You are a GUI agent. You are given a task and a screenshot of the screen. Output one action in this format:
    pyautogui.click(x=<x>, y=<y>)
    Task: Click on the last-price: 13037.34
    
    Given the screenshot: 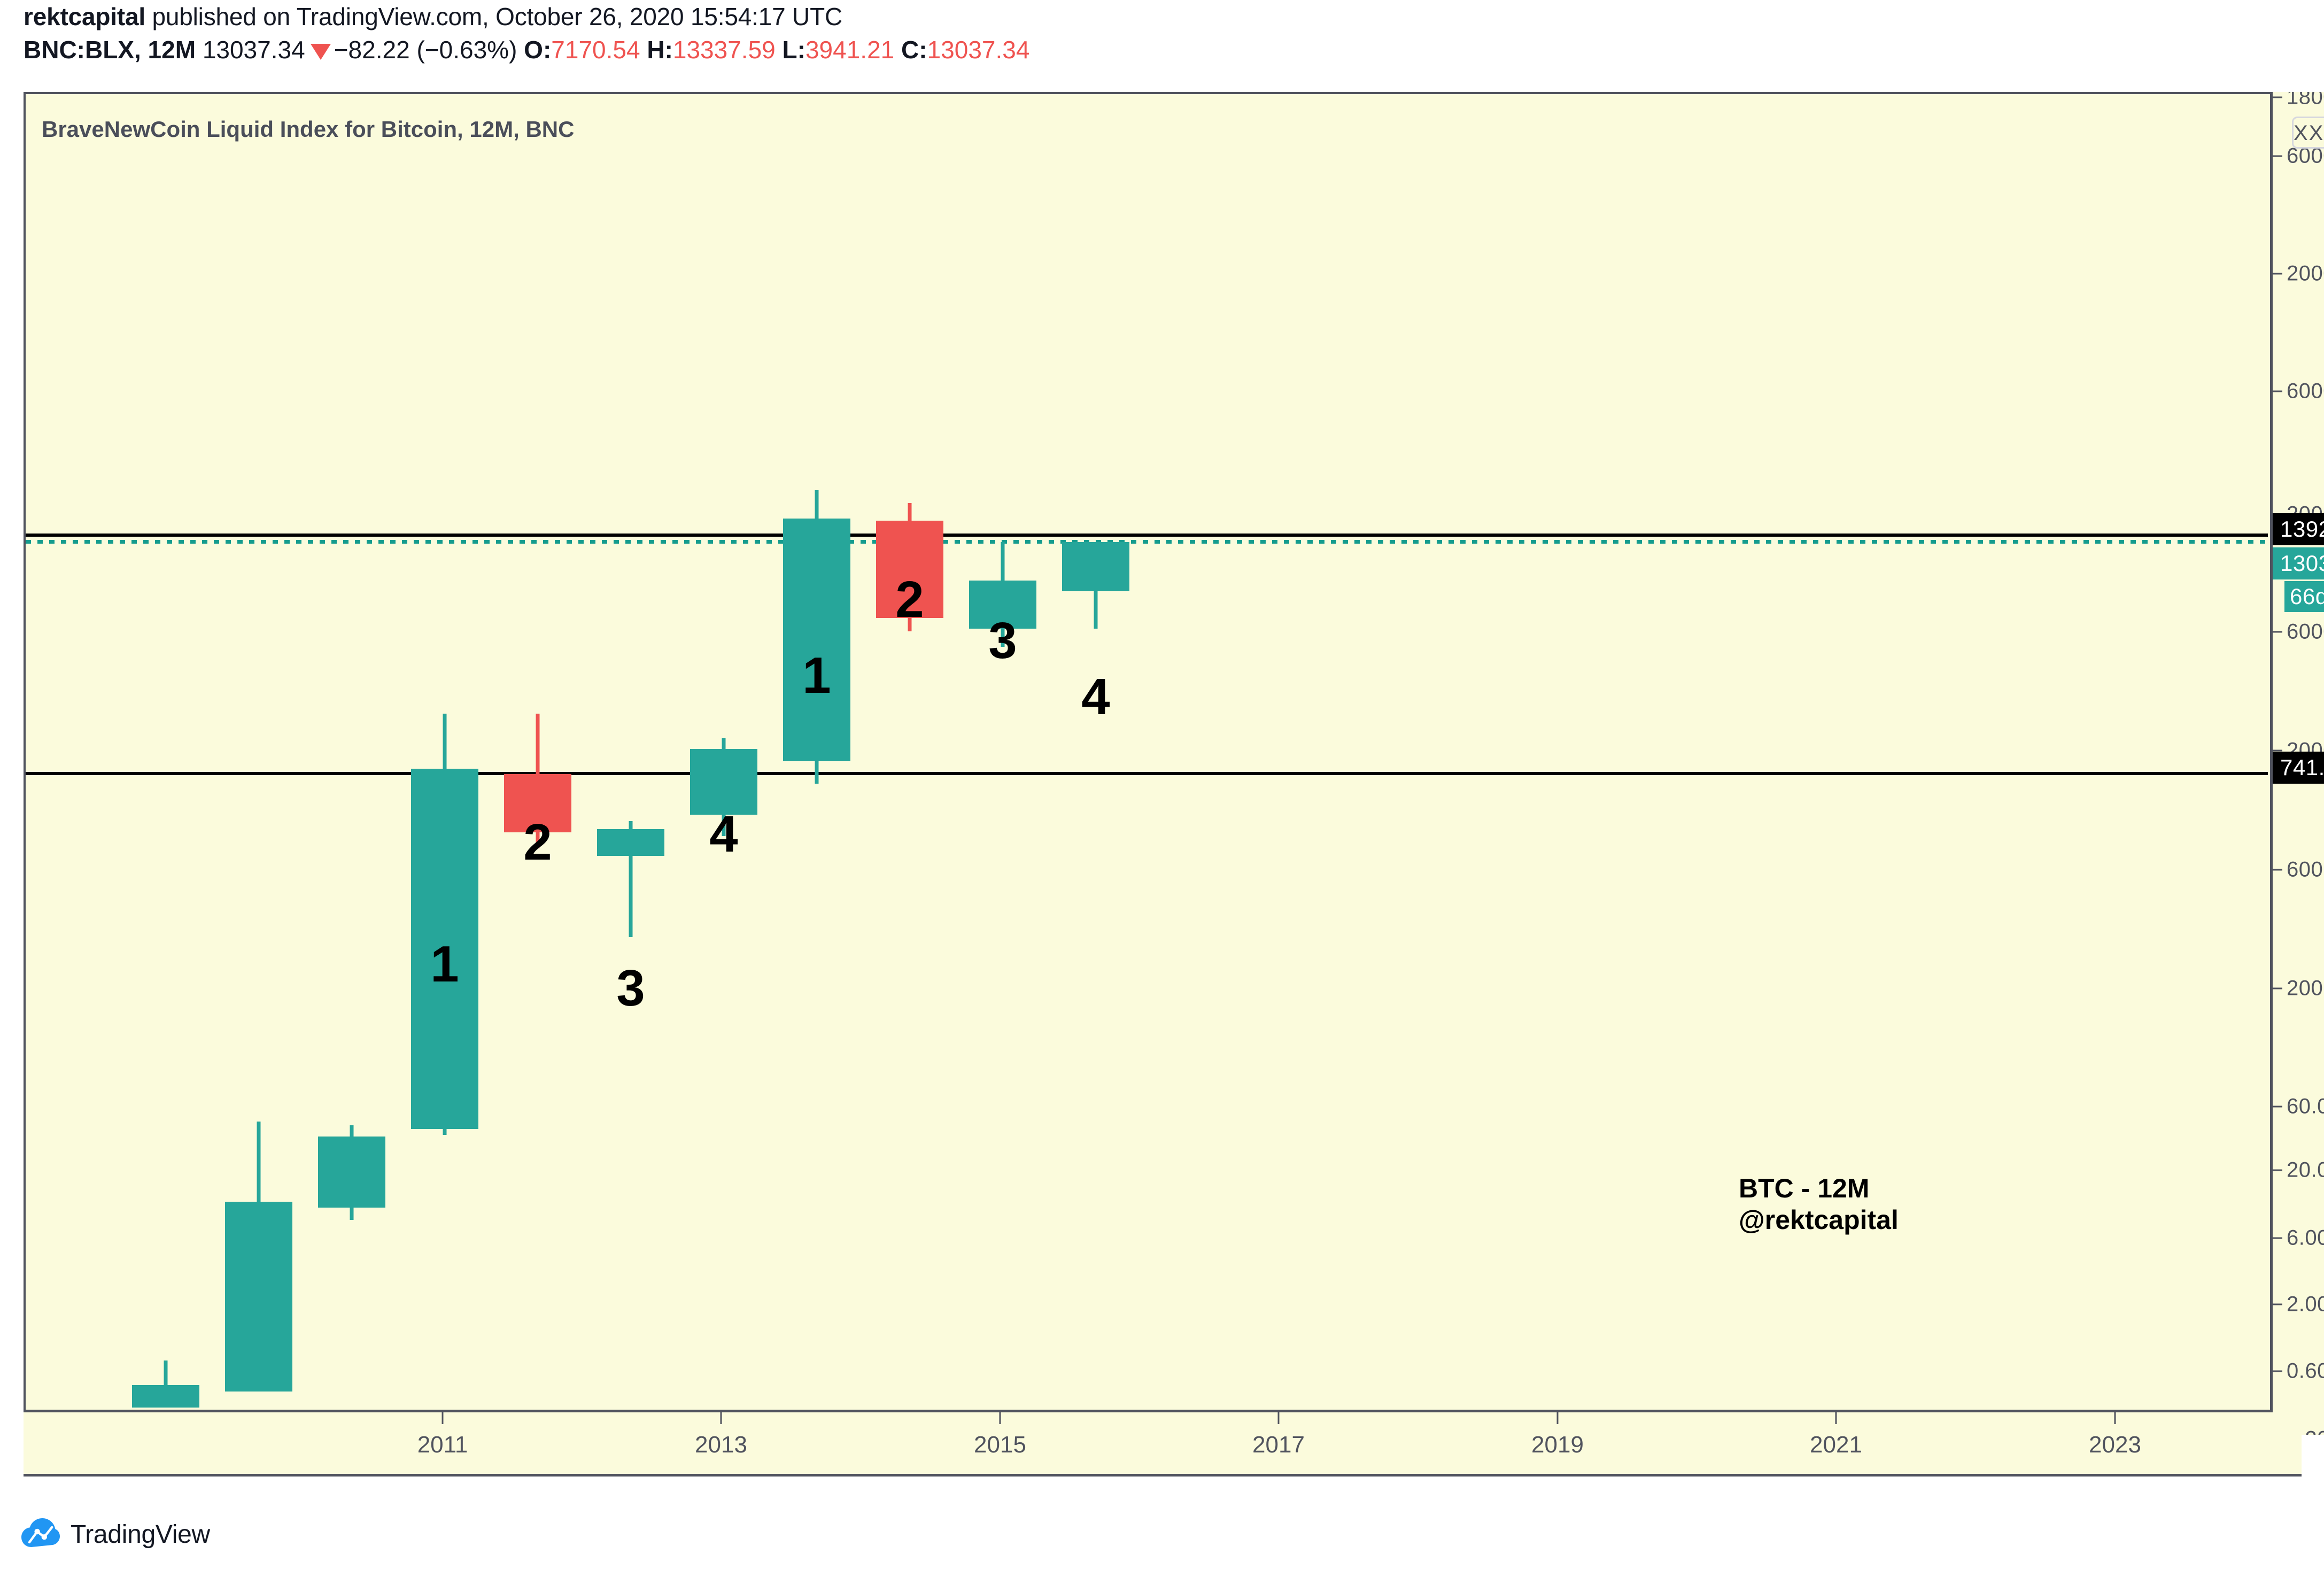 What is the action you would take?
    pyautogui.click(x=253, y=50)
    